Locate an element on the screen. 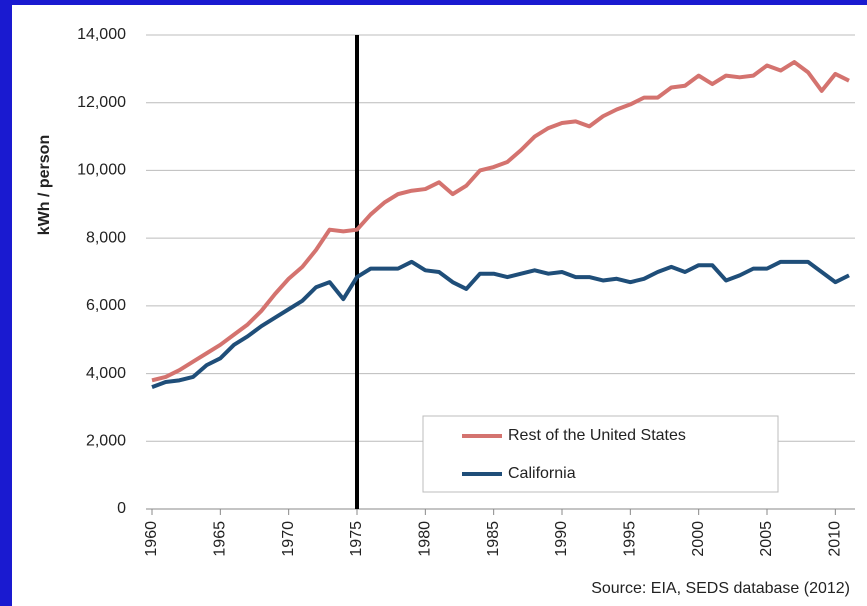 The width and height of the screenshot is (867, 606). y-tick-label: 4,000 is located at coordinates (106, 373).